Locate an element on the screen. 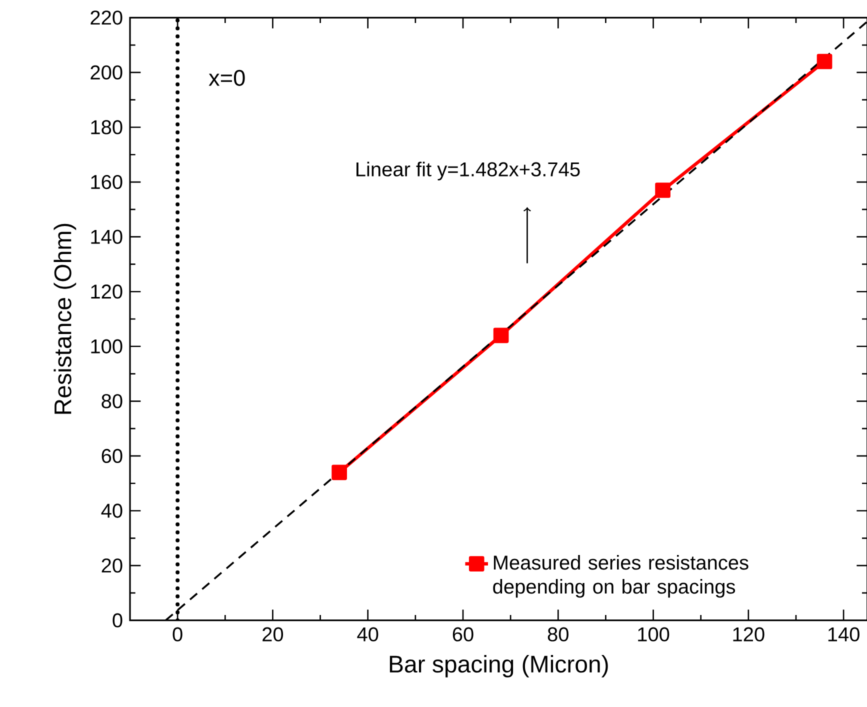  y-axis-title: Resistance (Ohm) is located at coordinates (65, 319).